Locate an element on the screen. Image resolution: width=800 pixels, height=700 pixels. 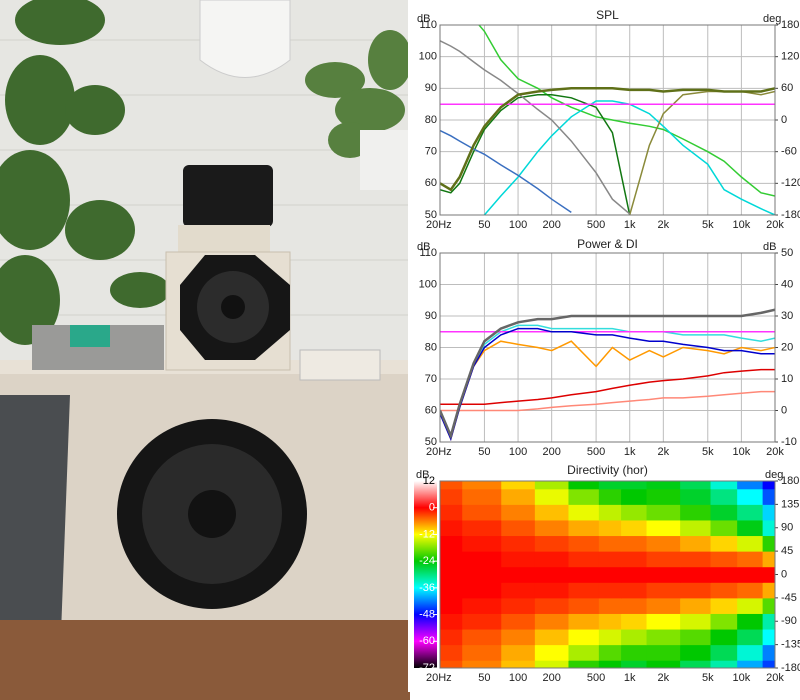
y-tick-label: -45 is located at coordinates (789, 598).